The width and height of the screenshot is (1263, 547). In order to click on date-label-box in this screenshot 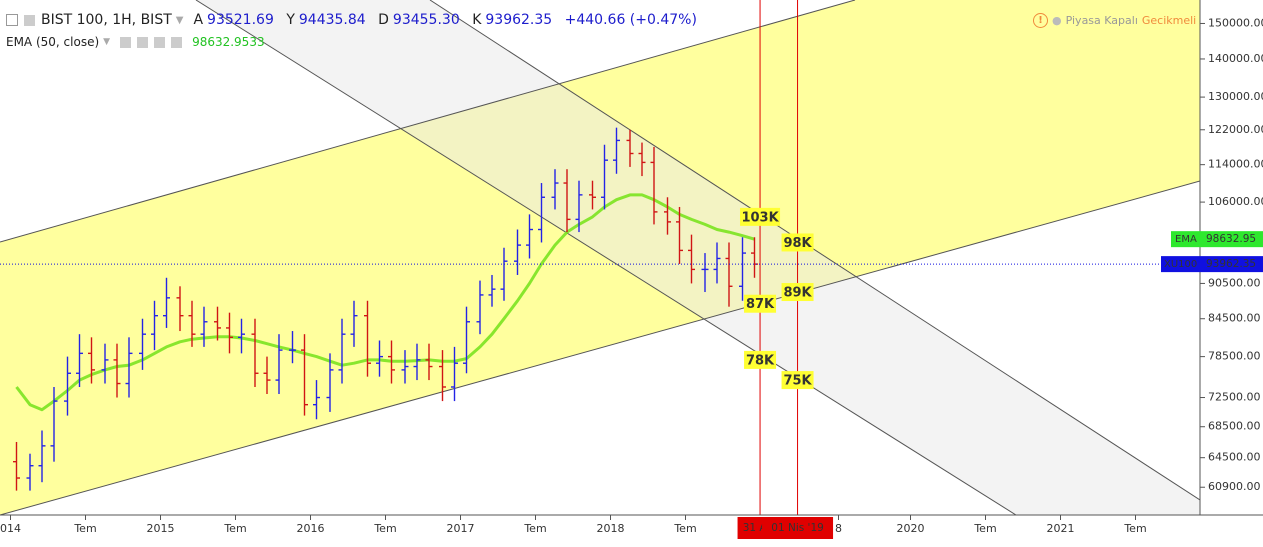, I will do `click(798, 528)`.